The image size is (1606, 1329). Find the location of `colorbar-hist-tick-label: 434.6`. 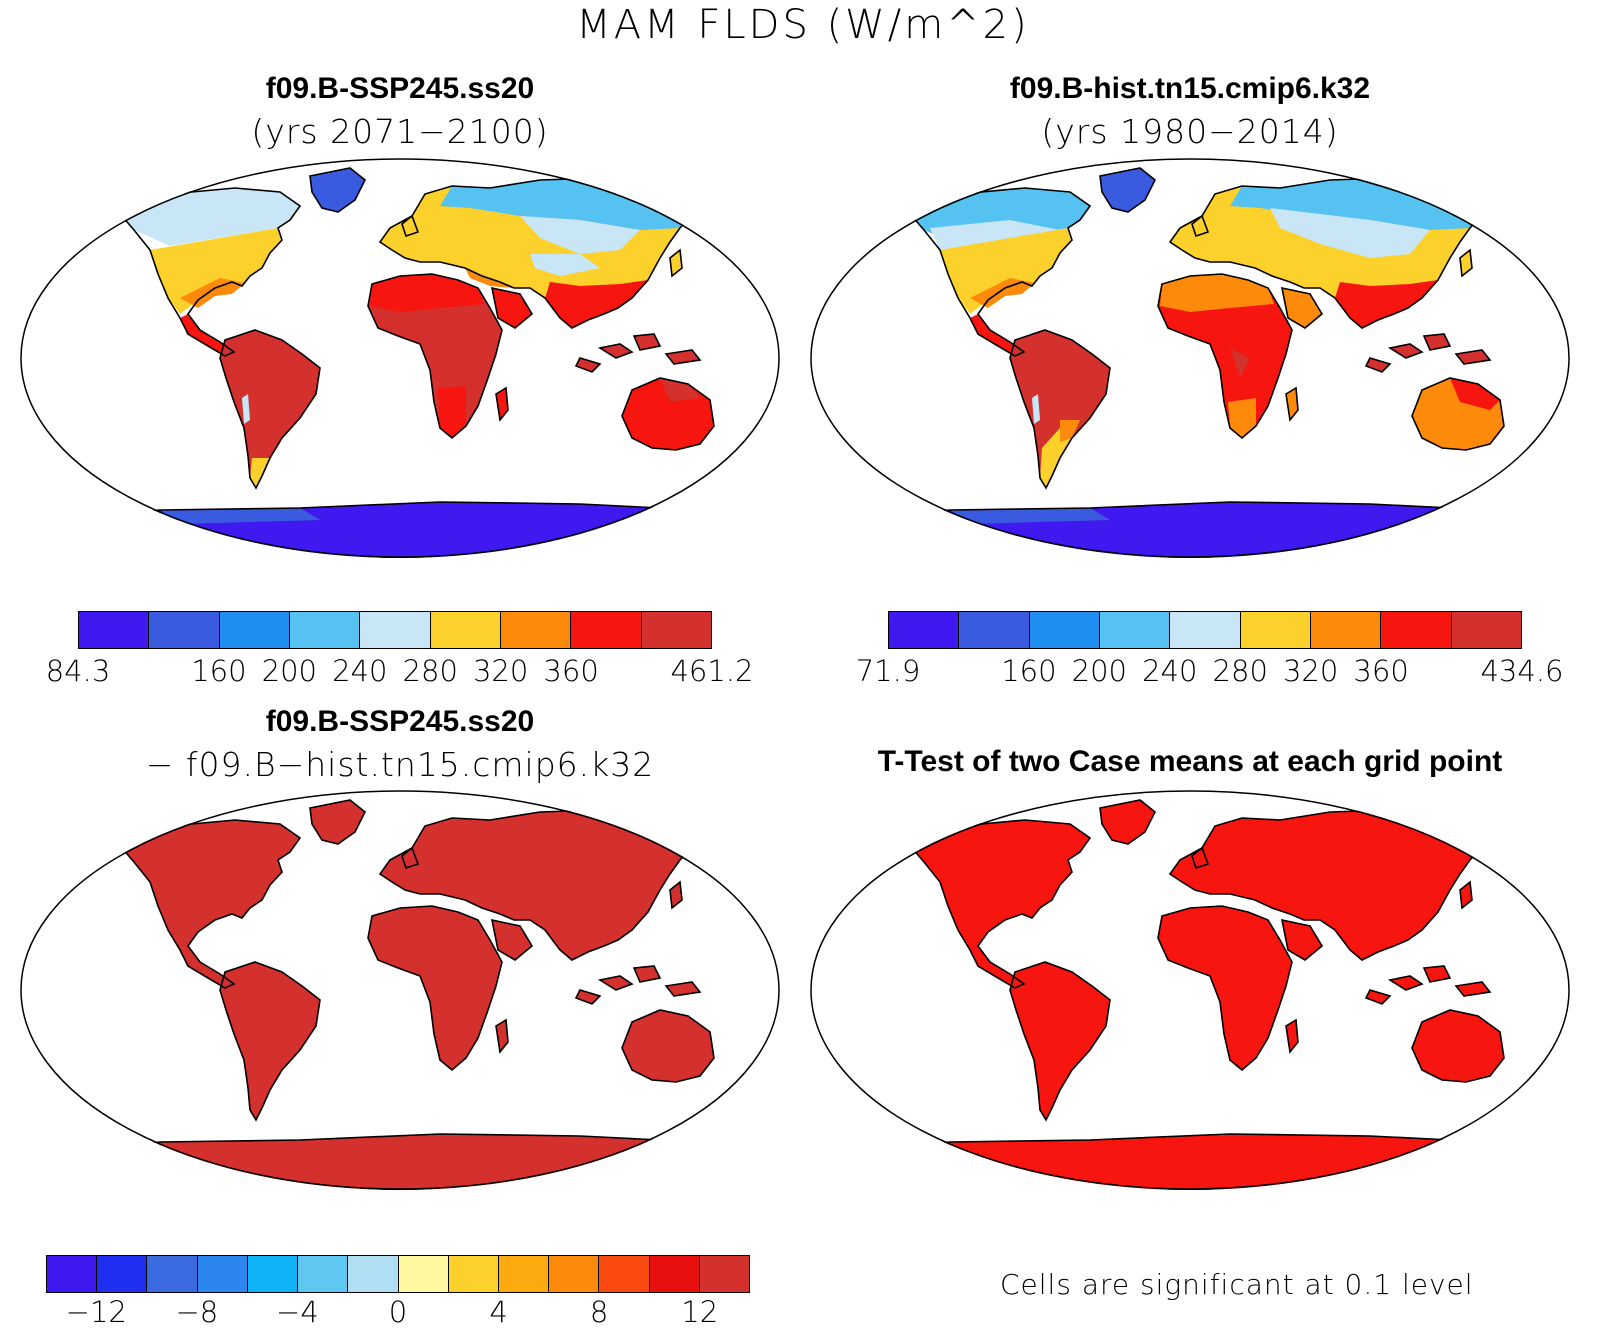

colorbar-hist-tick-label: 434.6 is located at coordinates (1522, 671).